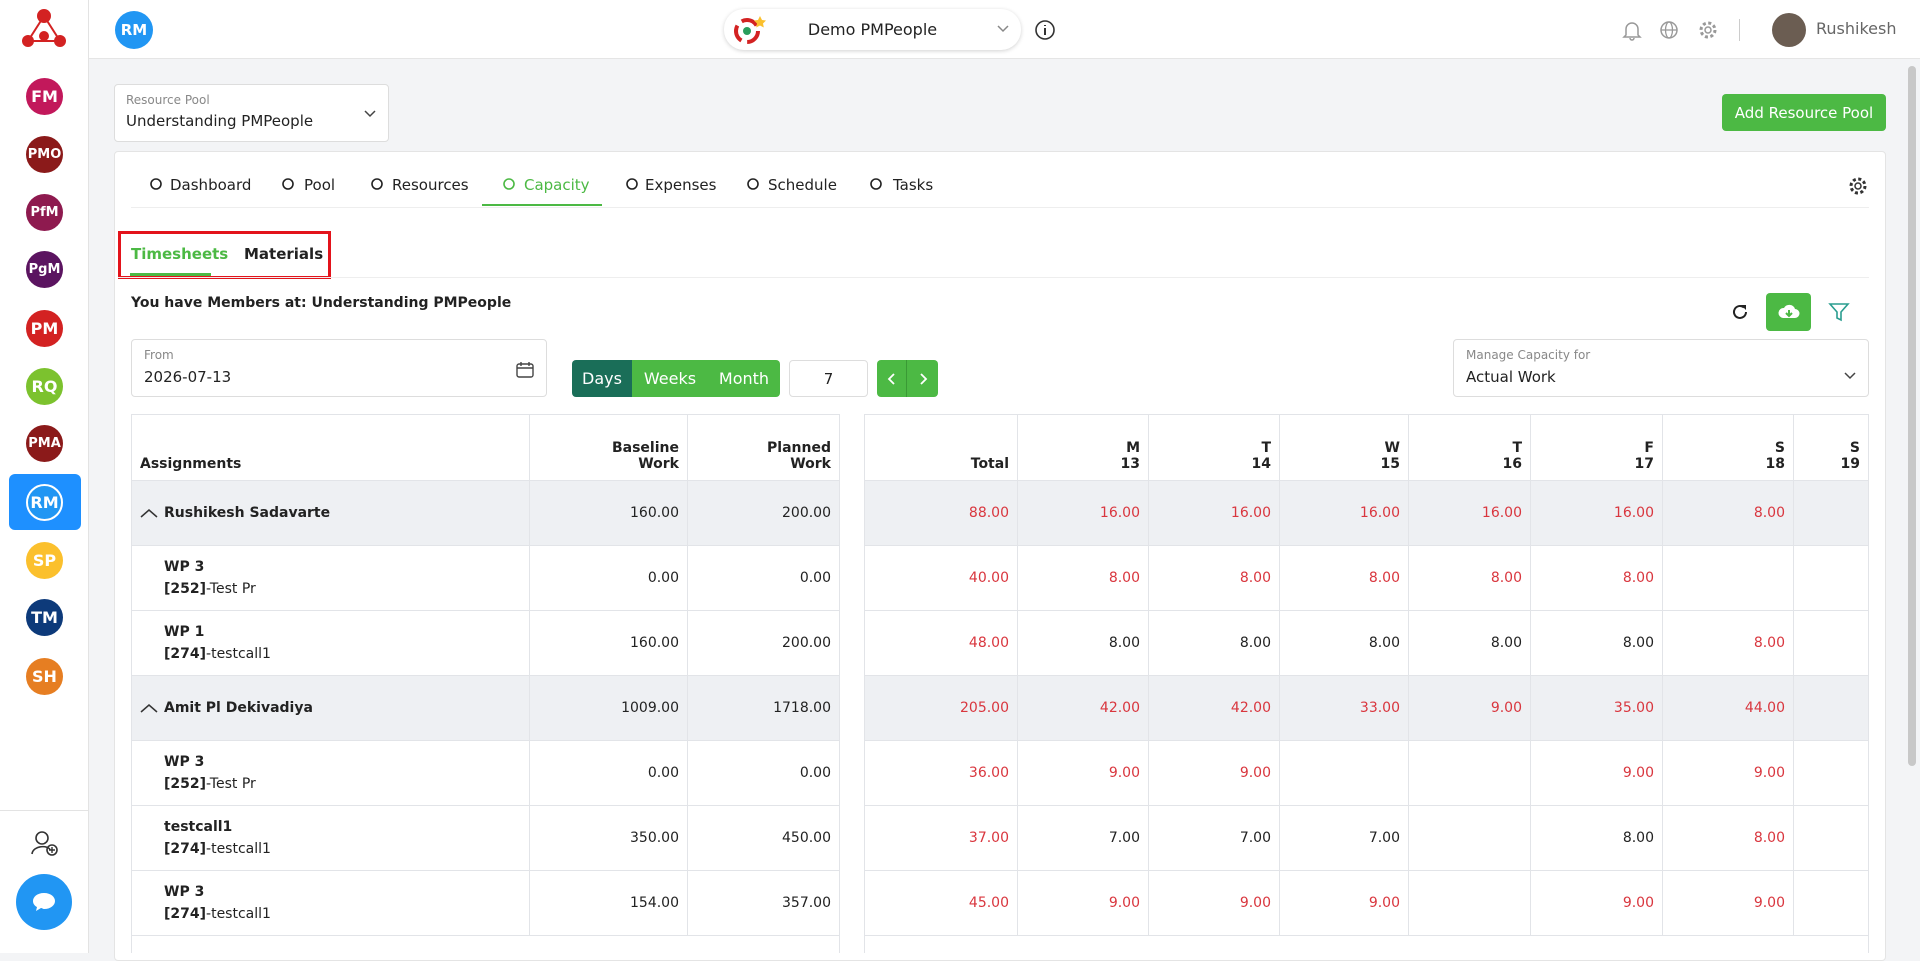  I want to click on app-icon: TM, so click(44, 617).